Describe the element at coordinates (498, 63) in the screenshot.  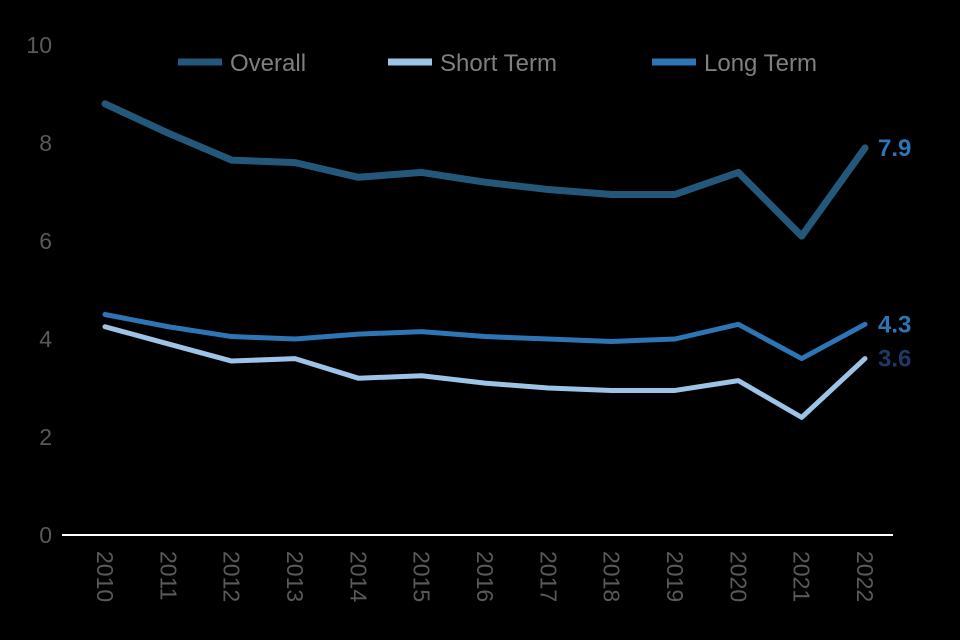
I see `legend-label-short-term: Short Term` at that location.